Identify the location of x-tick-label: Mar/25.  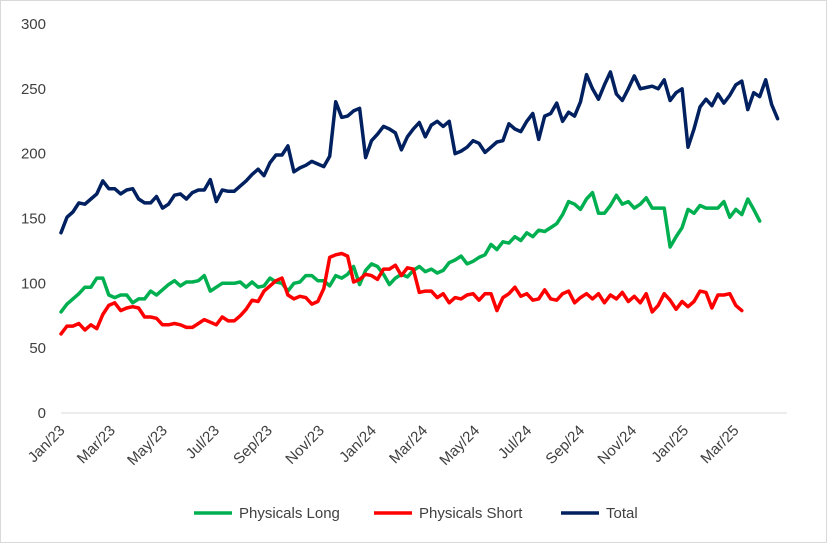
(719, 444).